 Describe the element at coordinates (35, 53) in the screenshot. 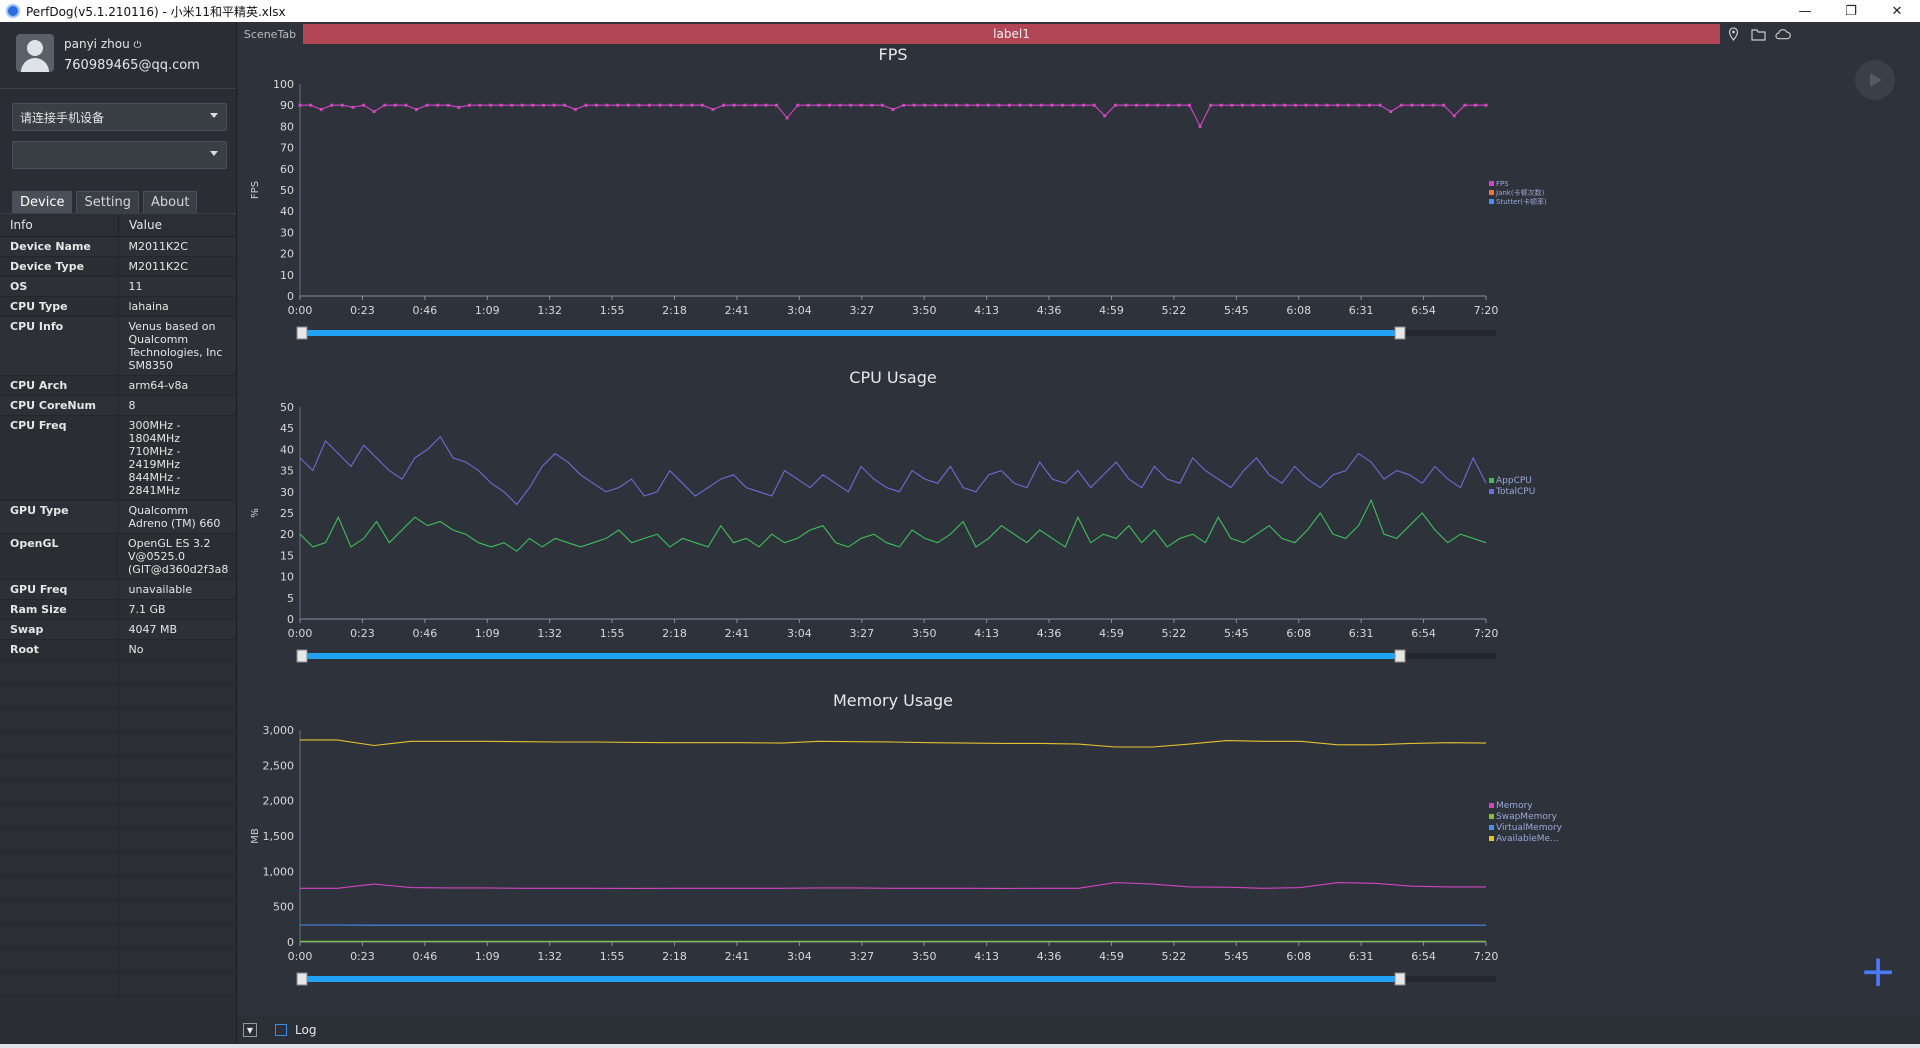

I see `avatar` at that location.